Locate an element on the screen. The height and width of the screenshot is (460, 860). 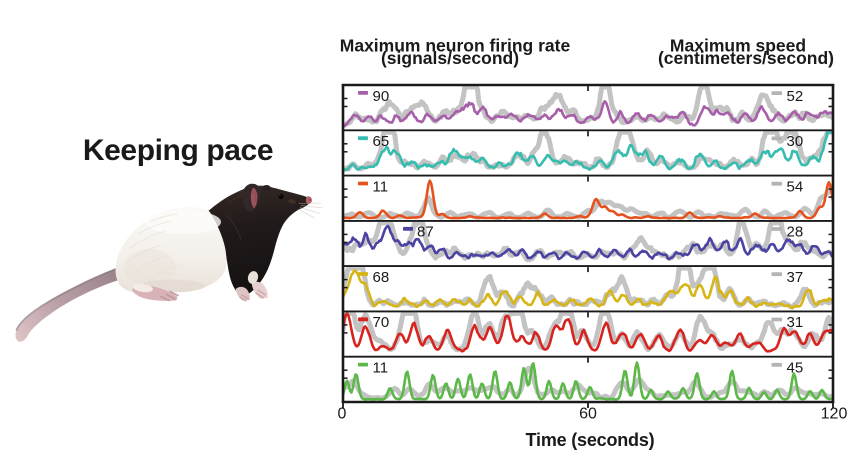
svg-text: Time (seconds) is located at coordinates (590, 440).